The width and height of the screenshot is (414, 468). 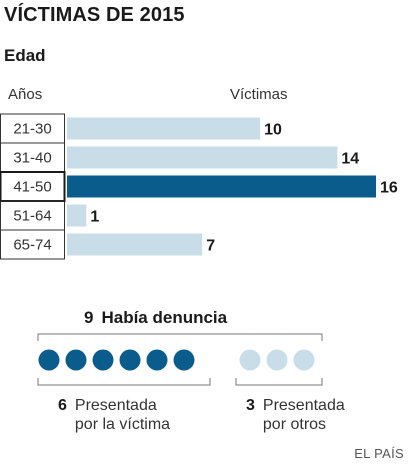 I want to click on group-line2-victim: por la víctima, so click(x=122, y=424).